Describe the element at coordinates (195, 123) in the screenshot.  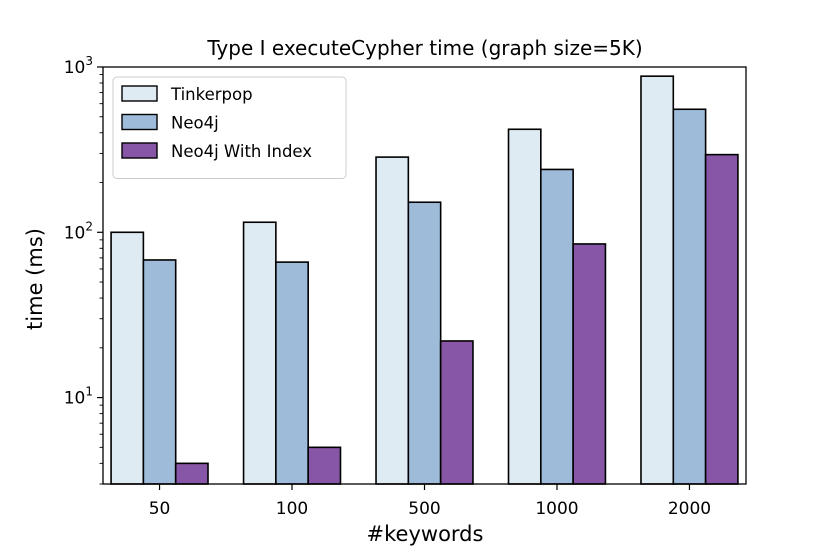
I see `legend-label: Neo4j` at that location.